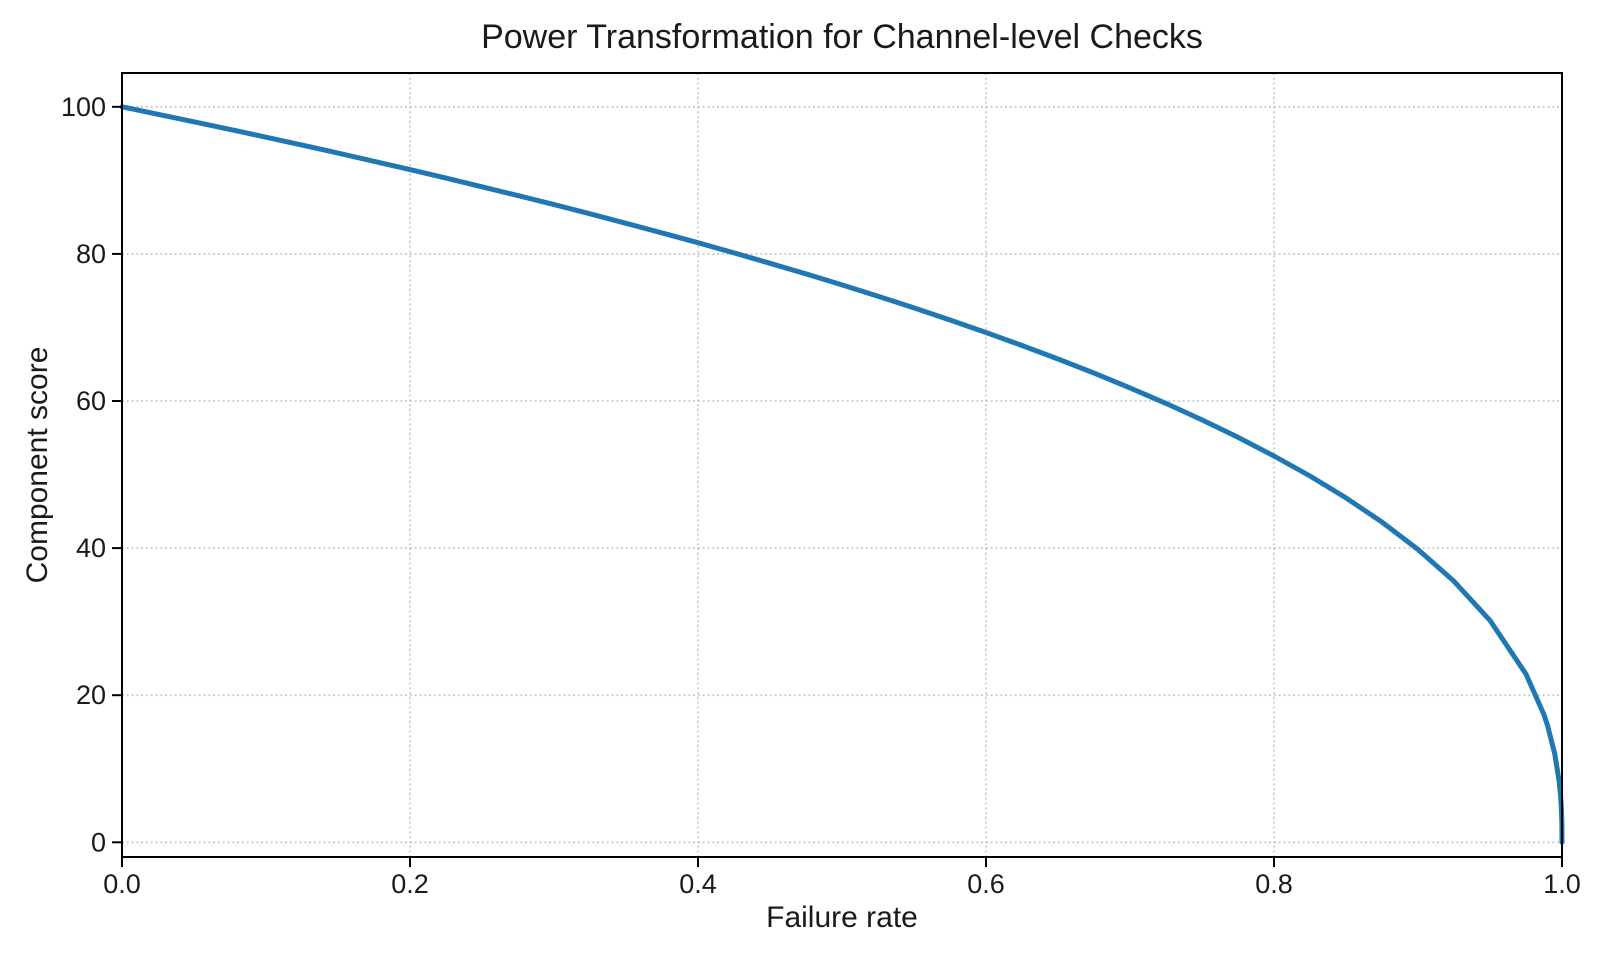 Image resolution: width=1600 pixels, height=960 pixels. What do you see at coordinates (698, 884) in the screenshot?
I see `x-tick-labels-item: 0.4` at bounding box center [698, 884].